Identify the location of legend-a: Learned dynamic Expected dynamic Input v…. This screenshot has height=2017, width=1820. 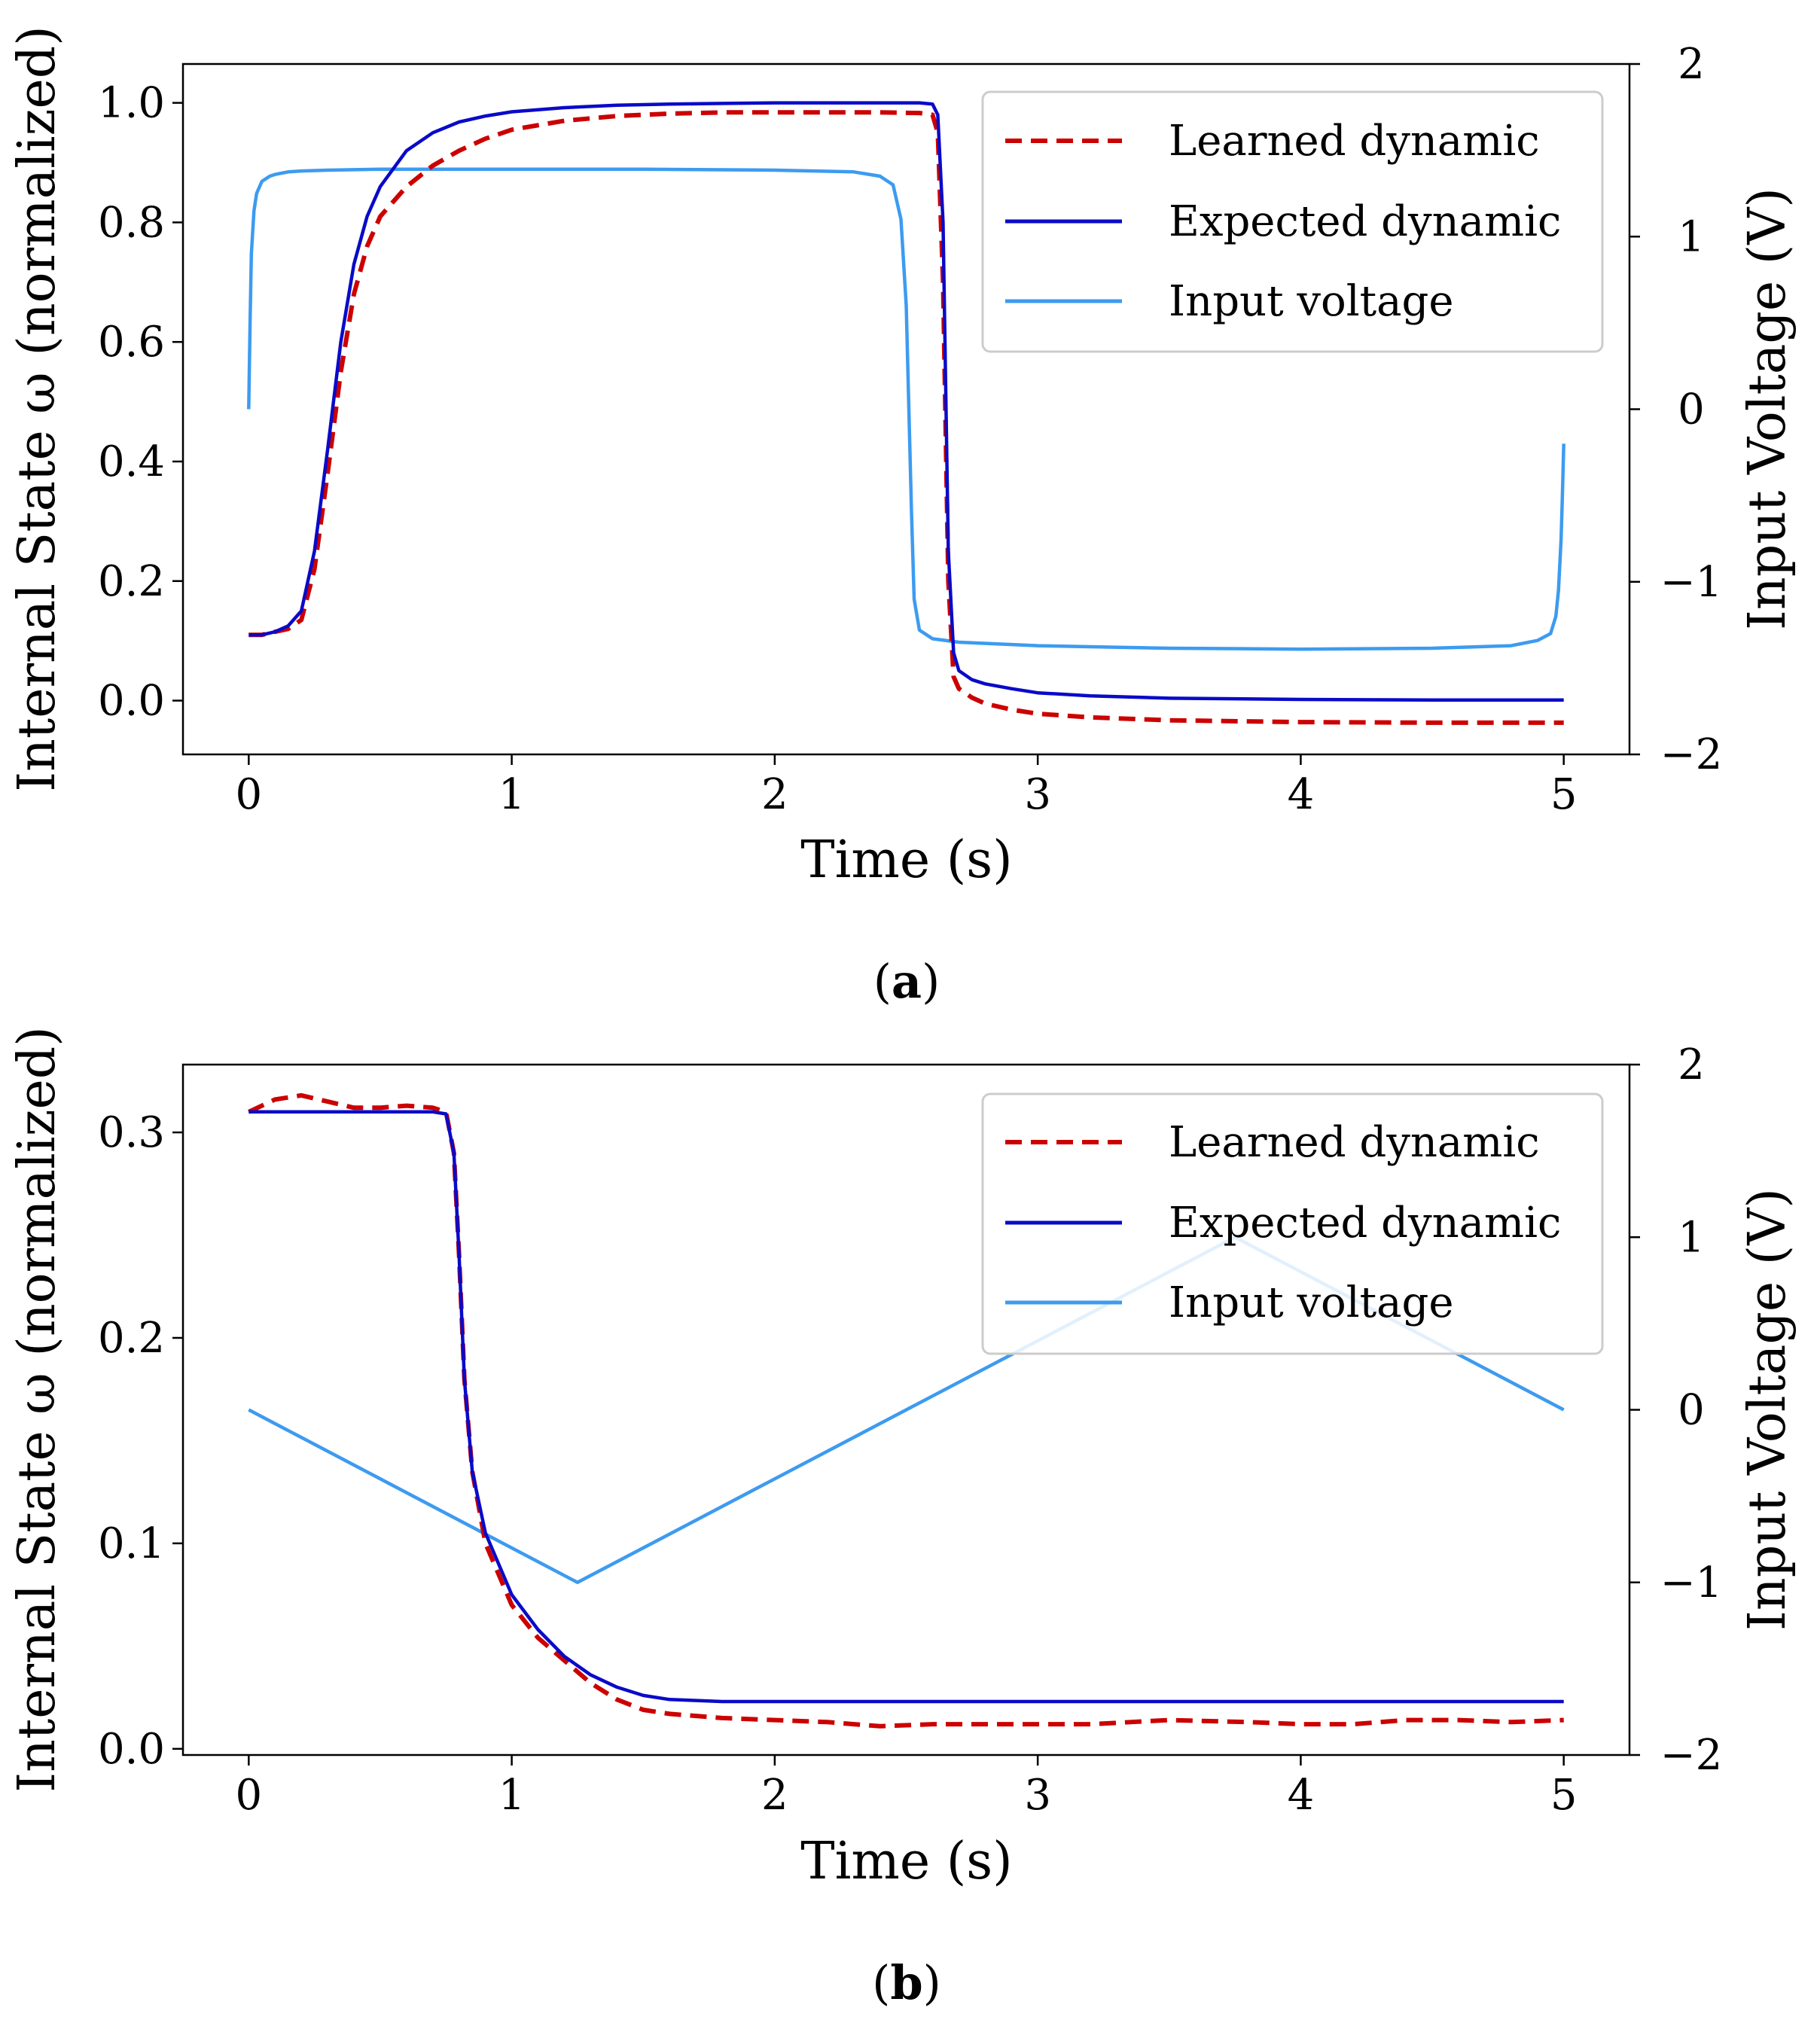
(1292, 221).